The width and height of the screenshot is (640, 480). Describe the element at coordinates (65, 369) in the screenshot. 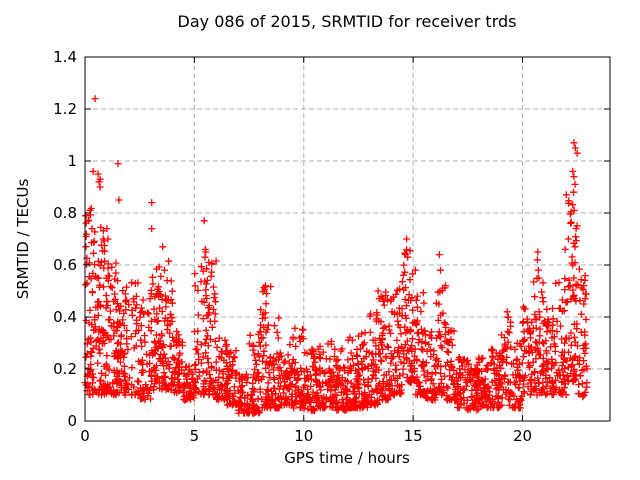

I see `svg-text: 0.2` at that location.